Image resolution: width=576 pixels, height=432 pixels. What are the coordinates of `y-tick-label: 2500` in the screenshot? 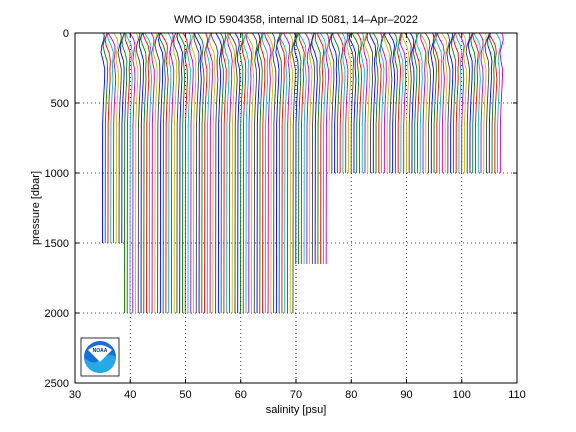 It's located at (57, 384).